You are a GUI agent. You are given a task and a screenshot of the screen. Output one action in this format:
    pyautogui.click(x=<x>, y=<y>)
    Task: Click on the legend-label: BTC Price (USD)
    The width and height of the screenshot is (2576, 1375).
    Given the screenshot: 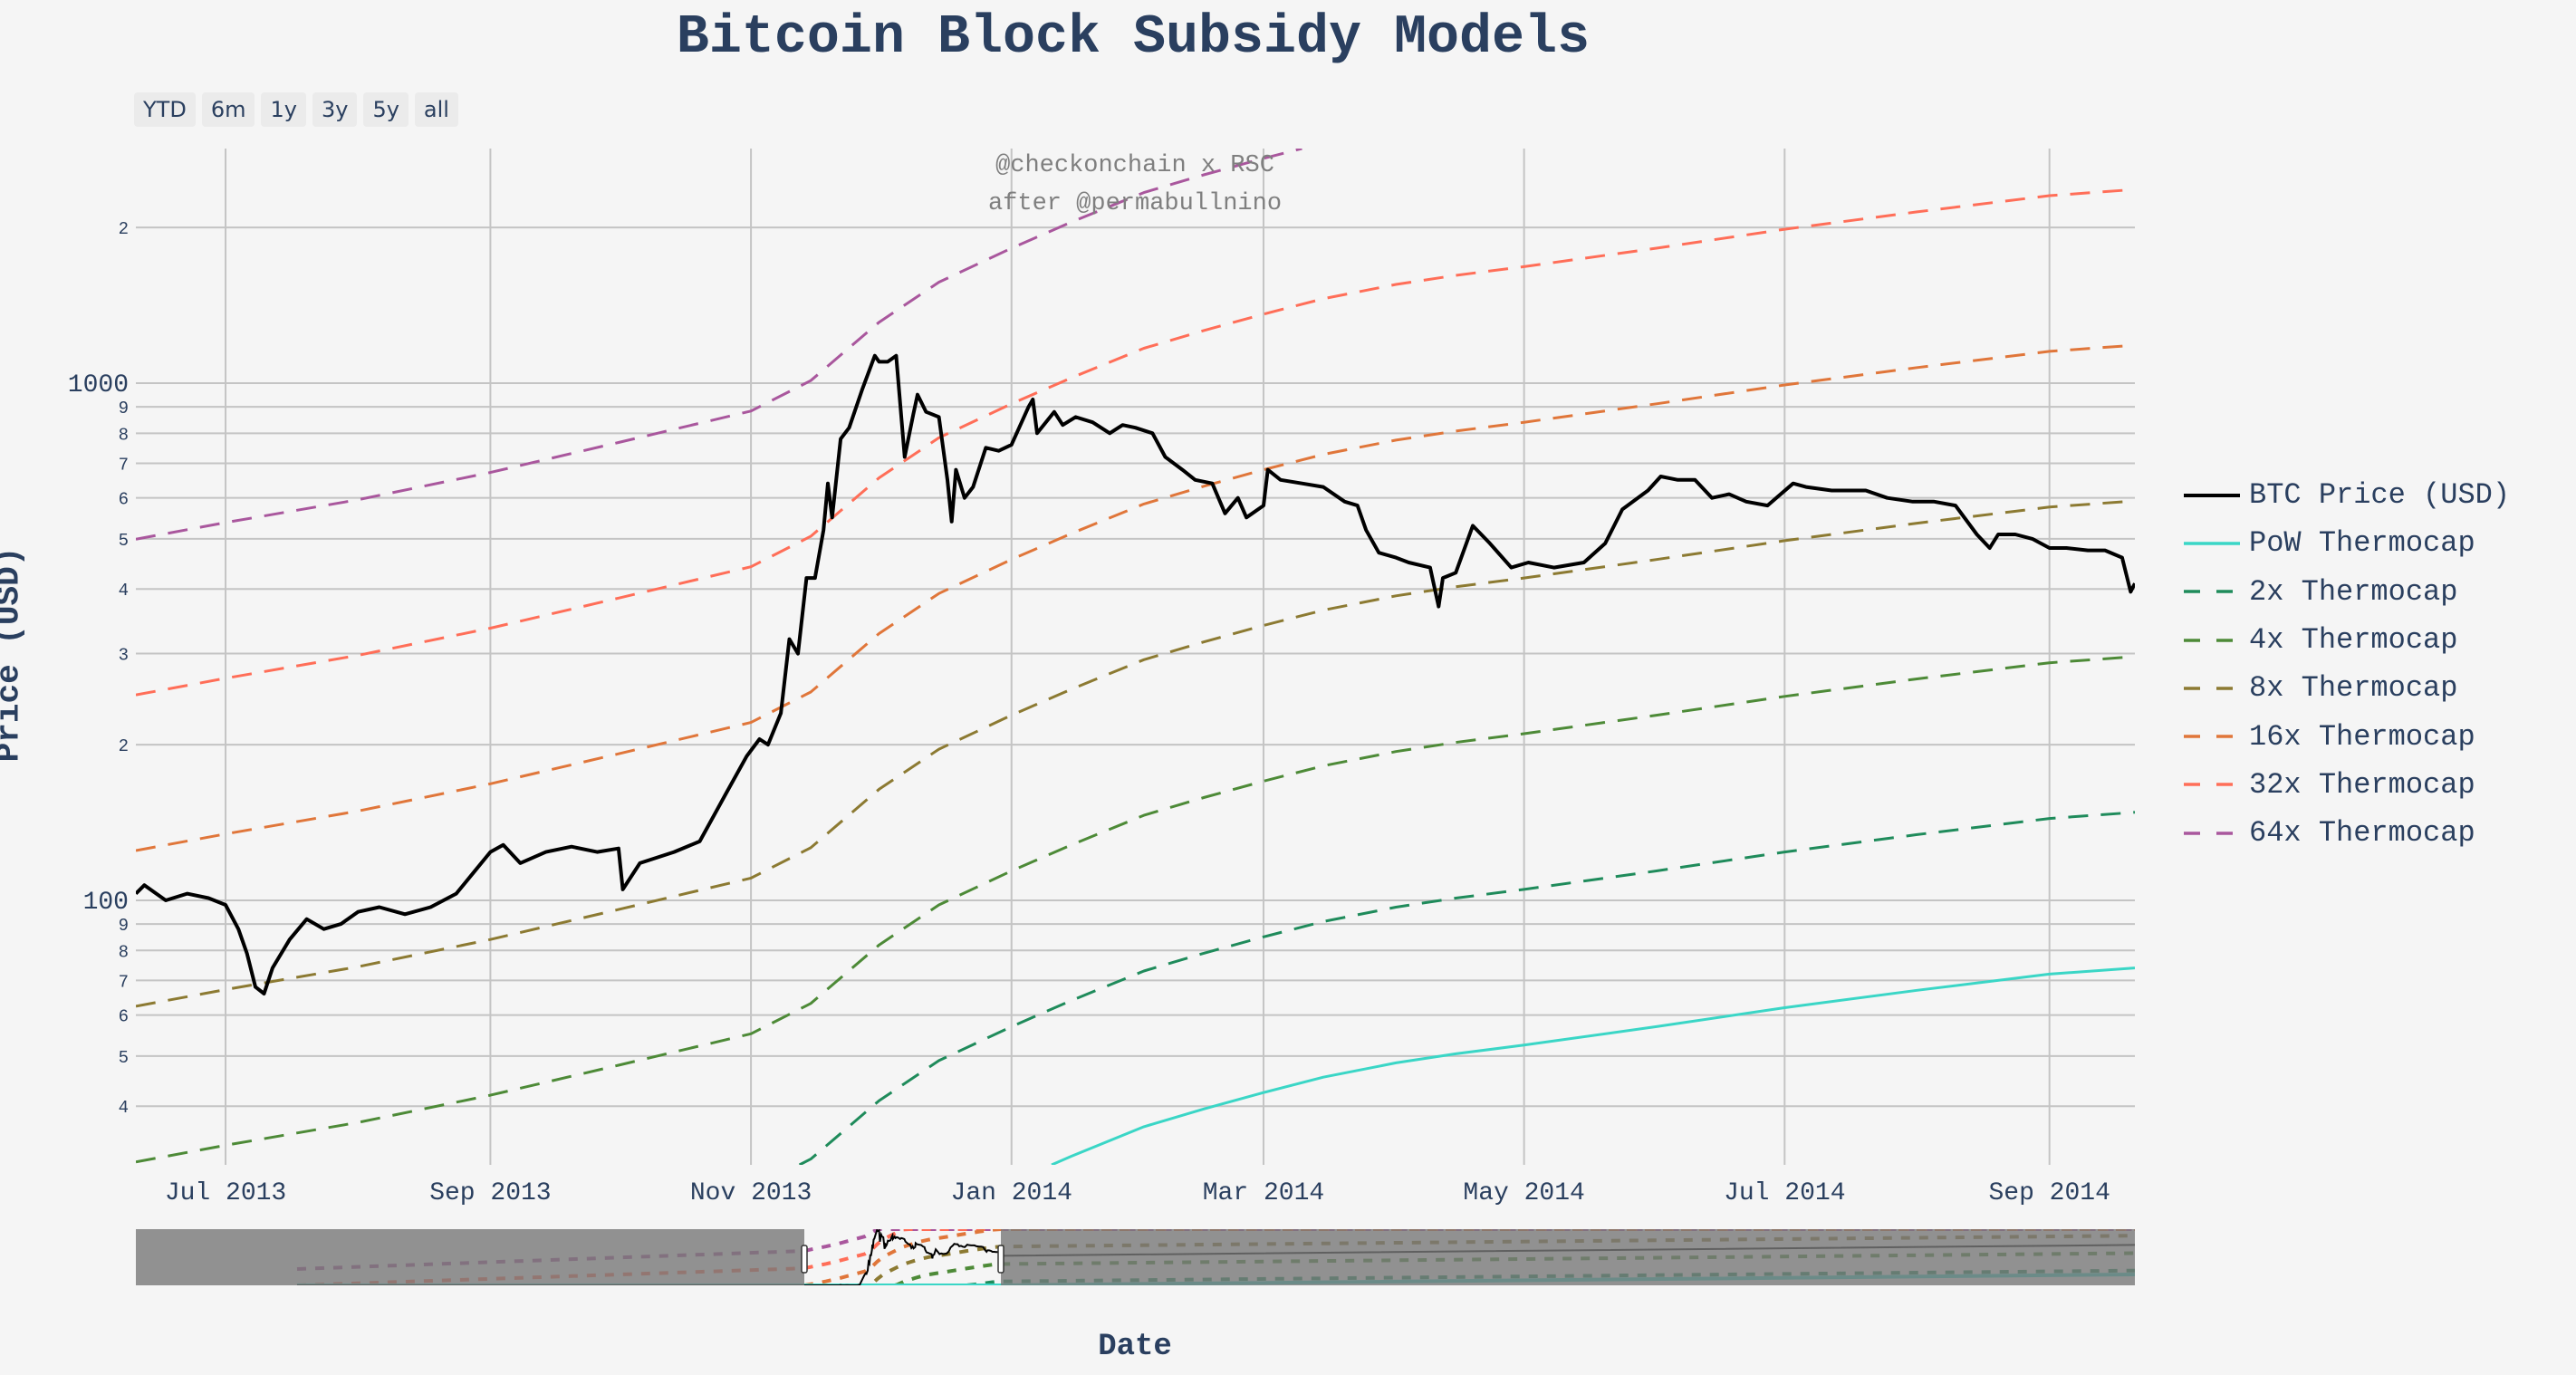 What is the action you would take?
    pyautogui.click(x=2380, y=496)
    